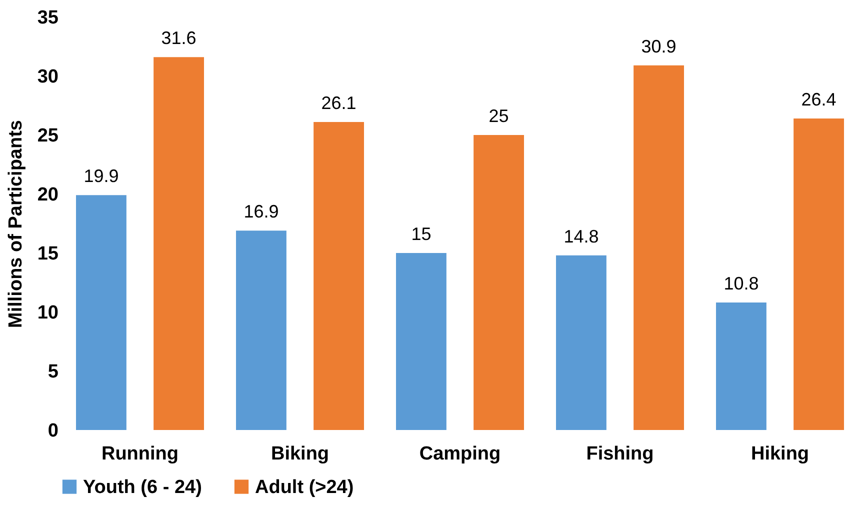 This screenshot has height=505, width=862. Describe the element at coordinates (498, 116) in the screenshot. I see `data-label: 25` at that location.